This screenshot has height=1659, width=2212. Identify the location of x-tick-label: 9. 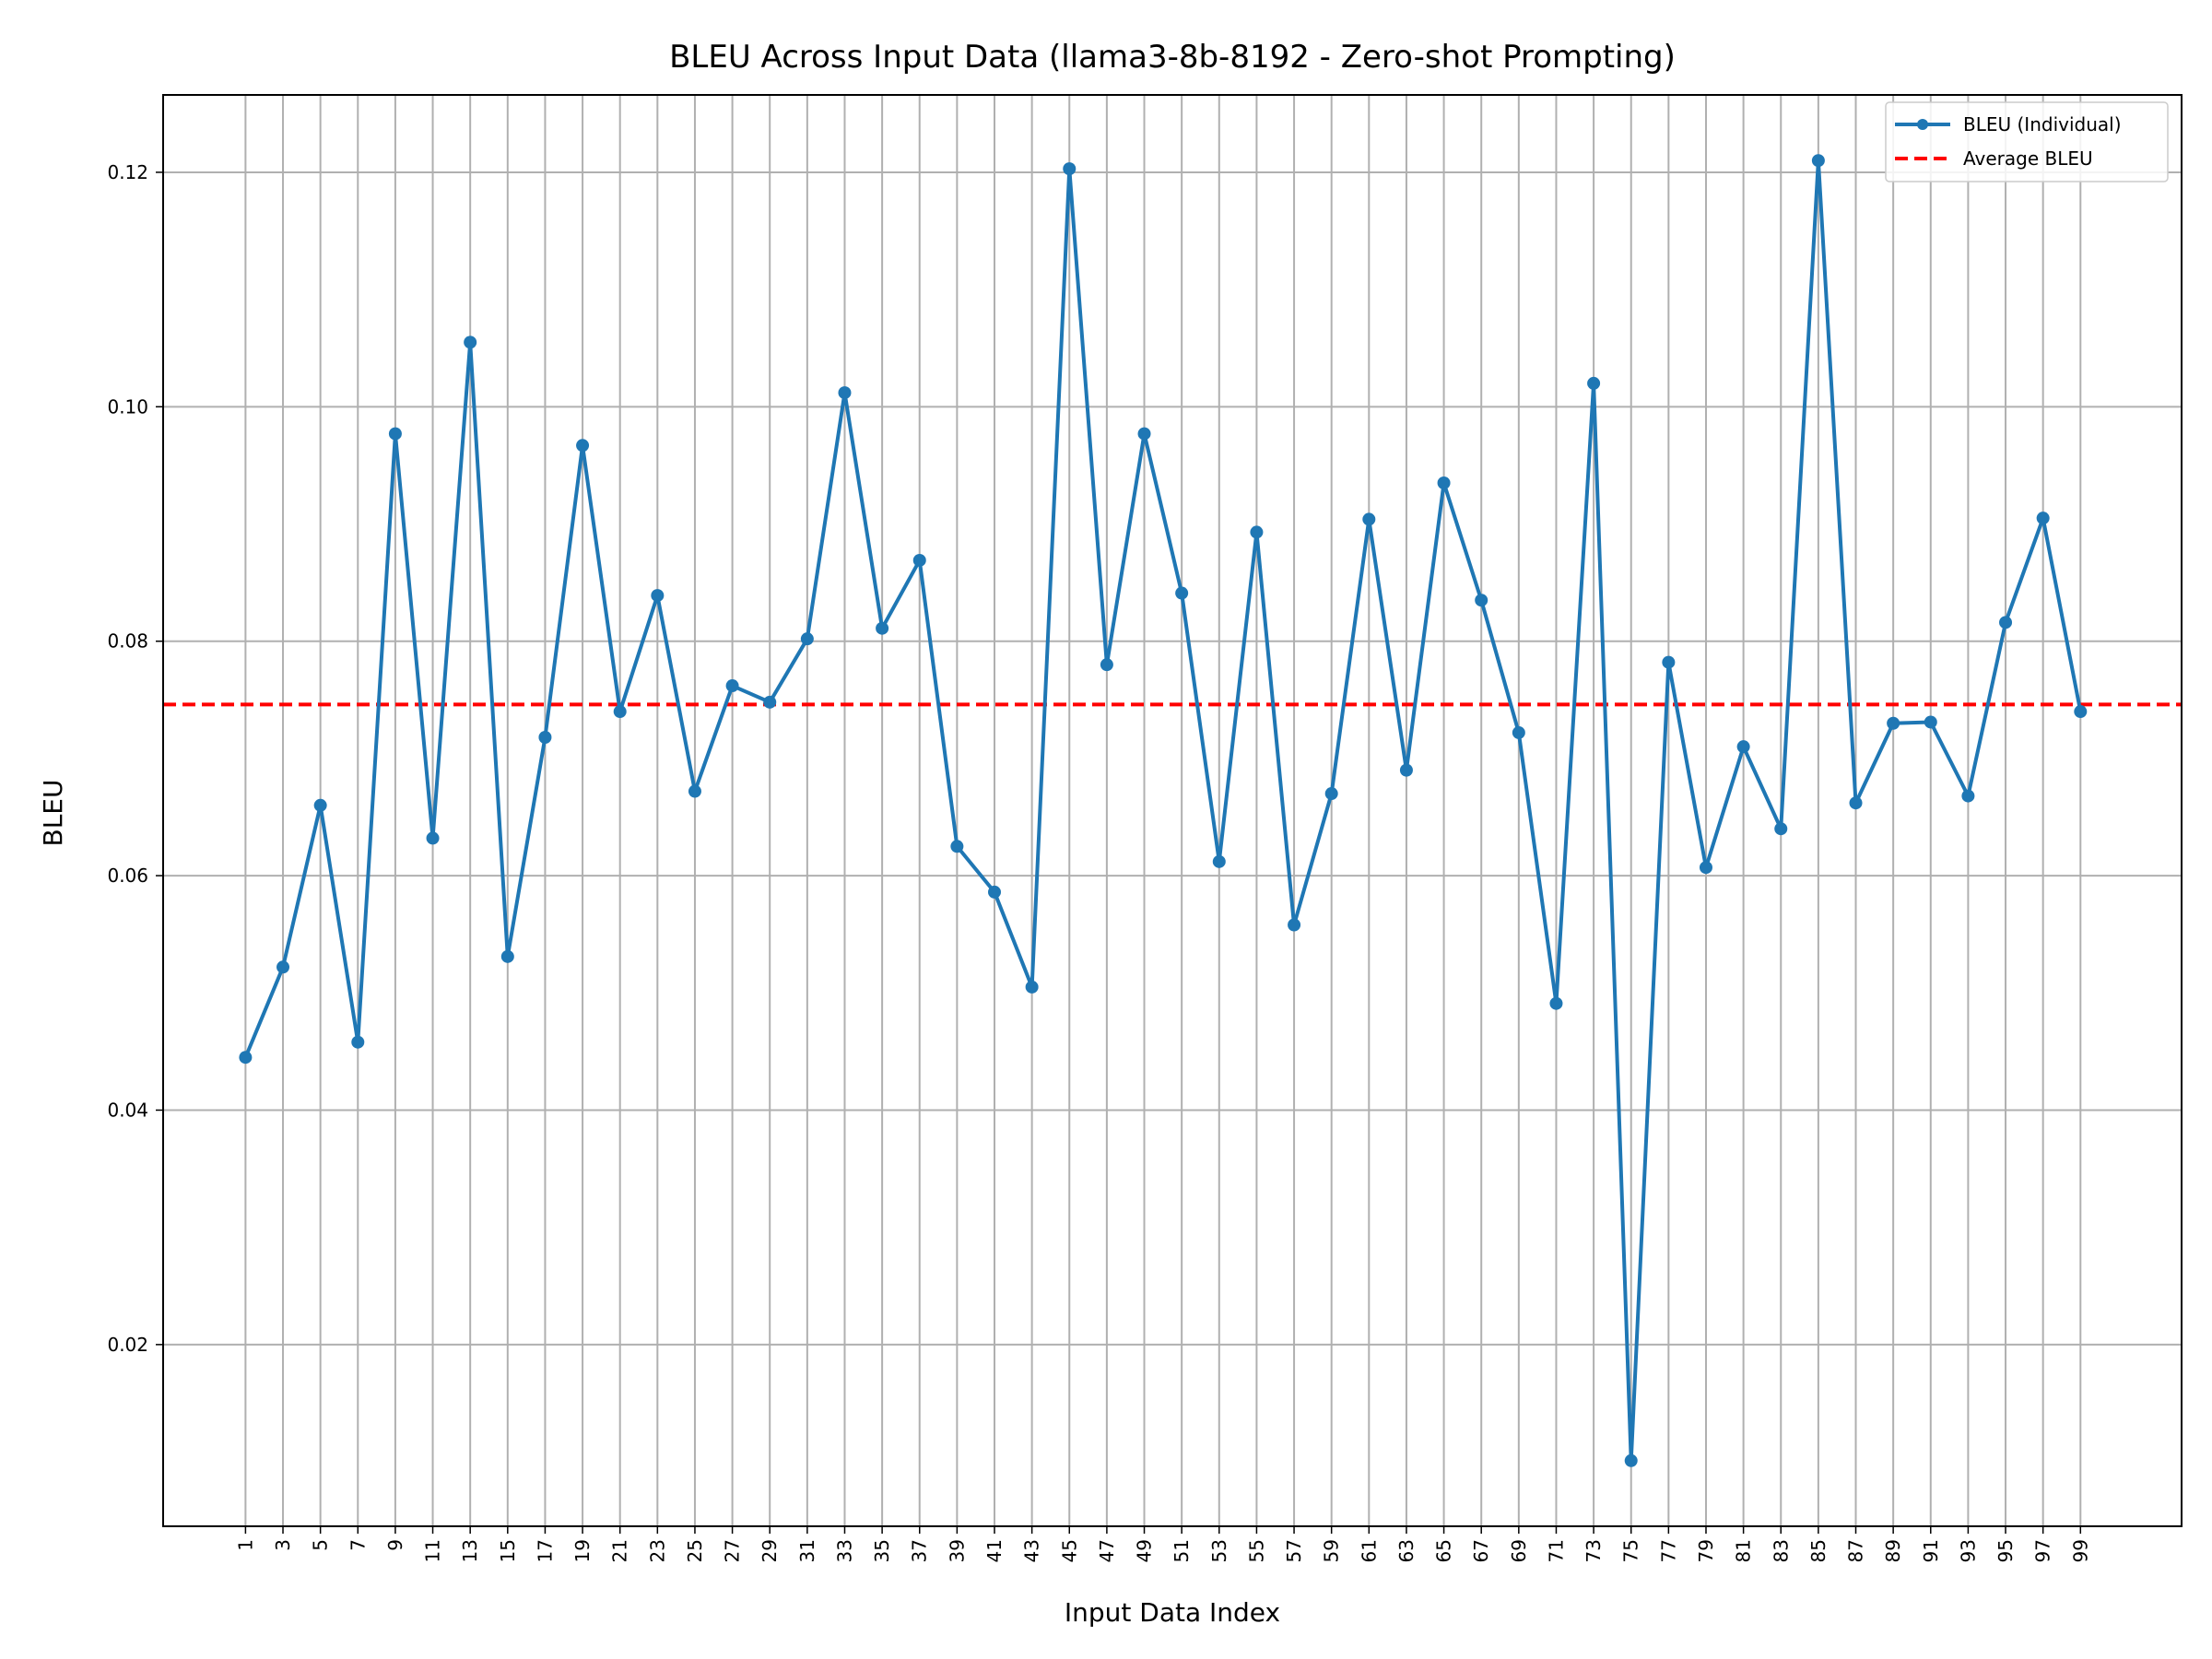
(395, 1545).